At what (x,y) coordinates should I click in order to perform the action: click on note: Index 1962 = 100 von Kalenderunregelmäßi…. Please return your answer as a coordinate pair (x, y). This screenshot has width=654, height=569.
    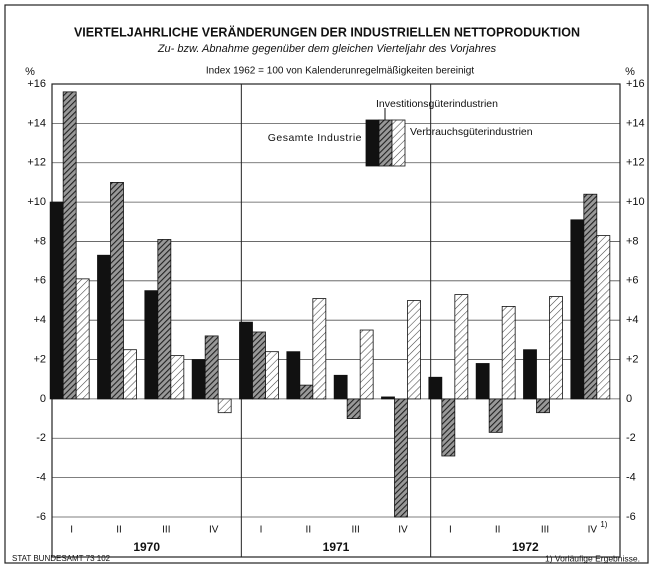
    Looking at the image, I should click on (340, 71).